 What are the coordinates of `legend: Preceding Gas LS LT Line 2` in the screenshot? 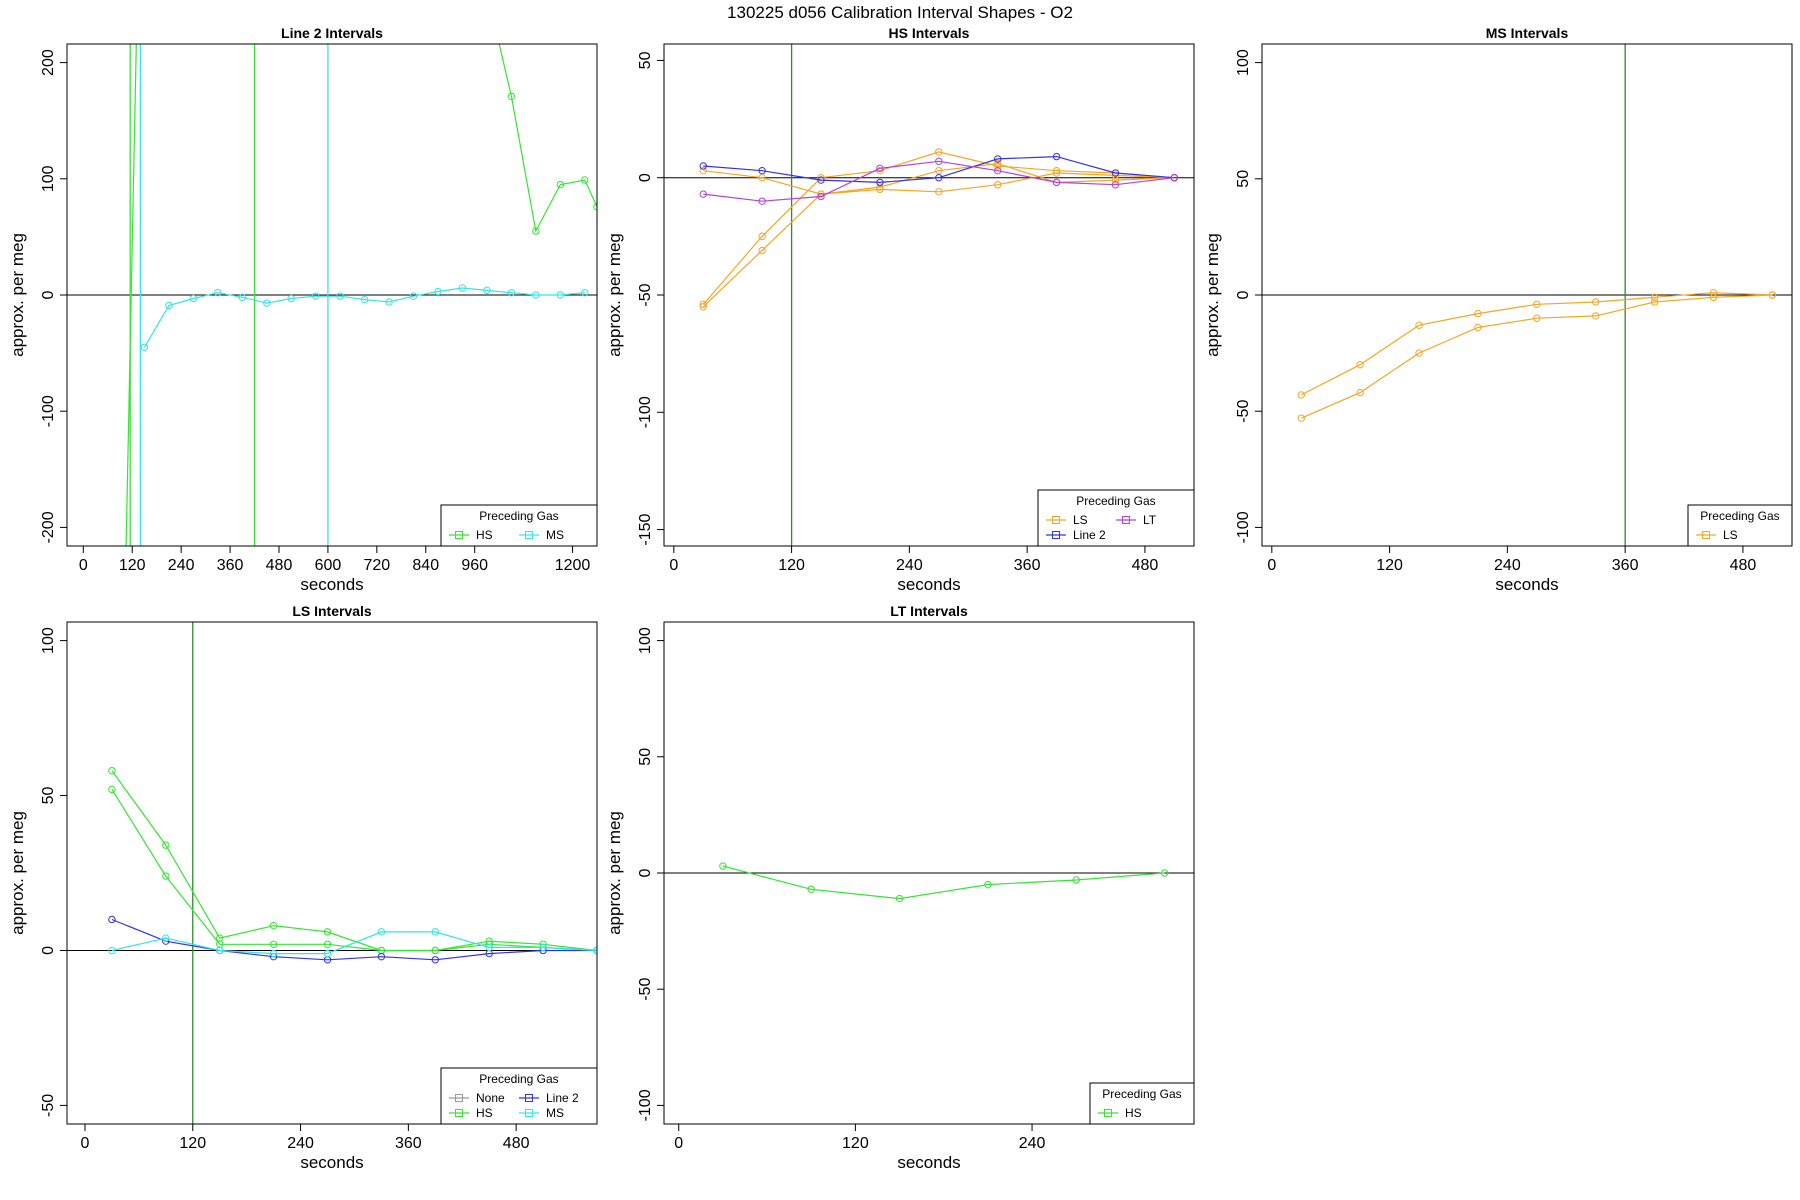 It's located at (1116, 518).